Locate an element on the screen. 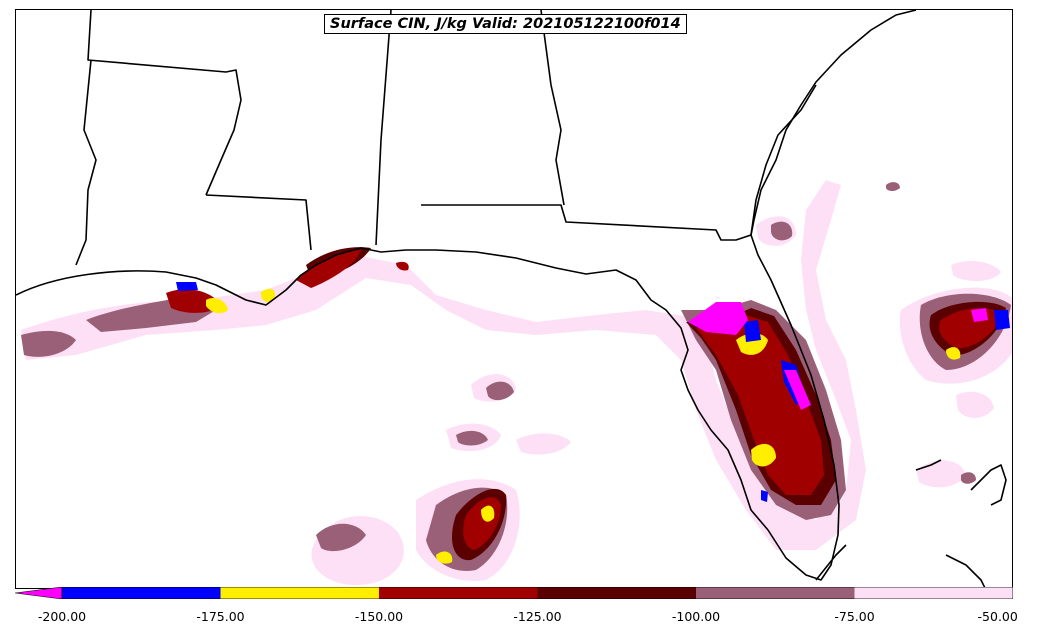  colorbar is located at coordinates (514, 593).